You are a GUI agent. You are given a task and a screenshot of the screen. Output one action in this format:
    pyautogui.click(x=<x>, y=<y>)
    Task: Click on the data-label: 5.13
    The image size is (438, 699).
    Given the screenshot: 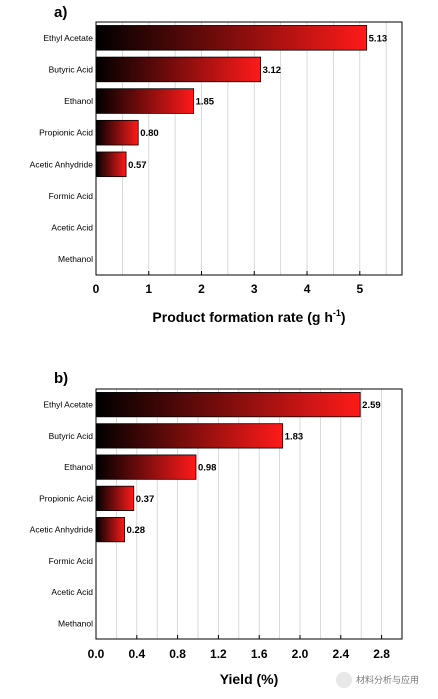 What is the action you would take?
    pyautogui.click(x=378, y=38)
    